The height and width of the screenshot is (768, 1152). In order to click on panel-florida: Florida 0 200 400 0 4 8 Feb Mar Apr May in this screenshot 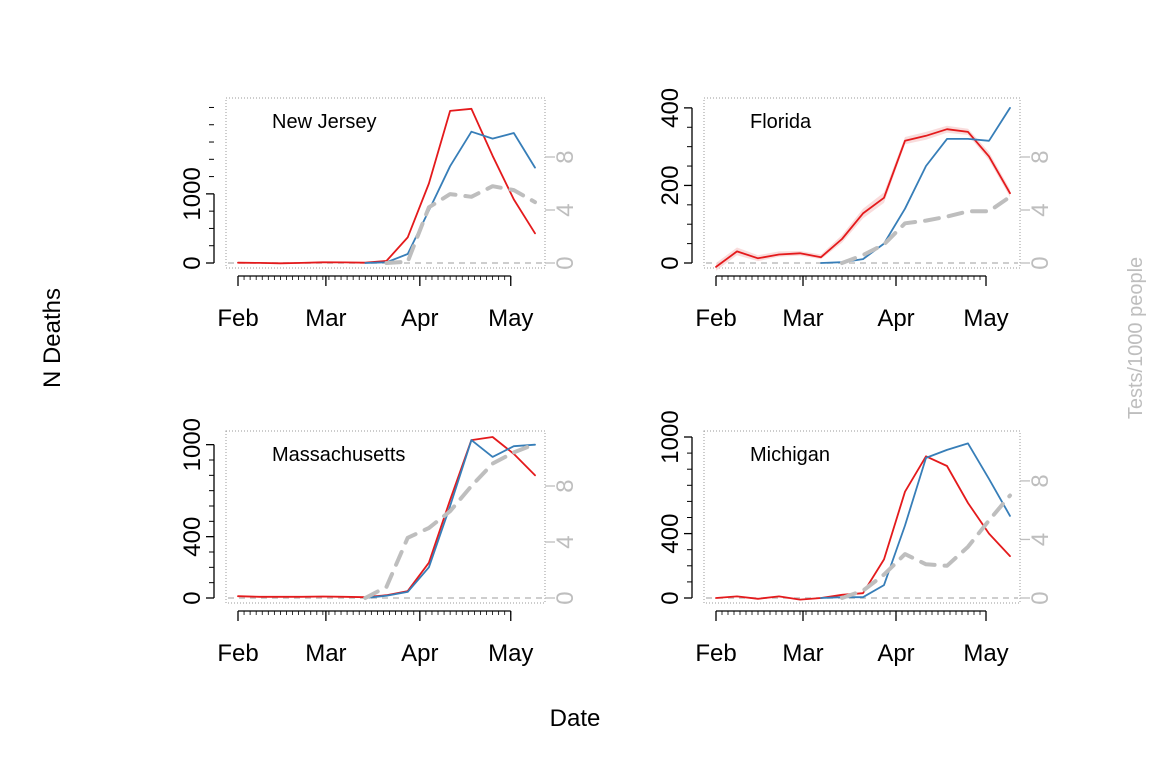, I will do `click(855, 210)`.